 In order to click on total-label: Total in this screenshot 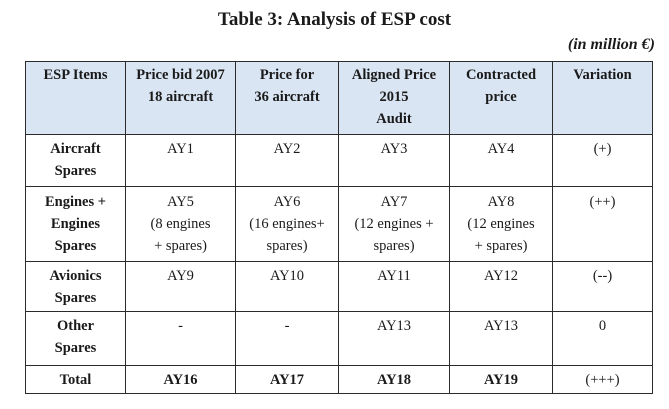, I will do `click(75, 379)`.